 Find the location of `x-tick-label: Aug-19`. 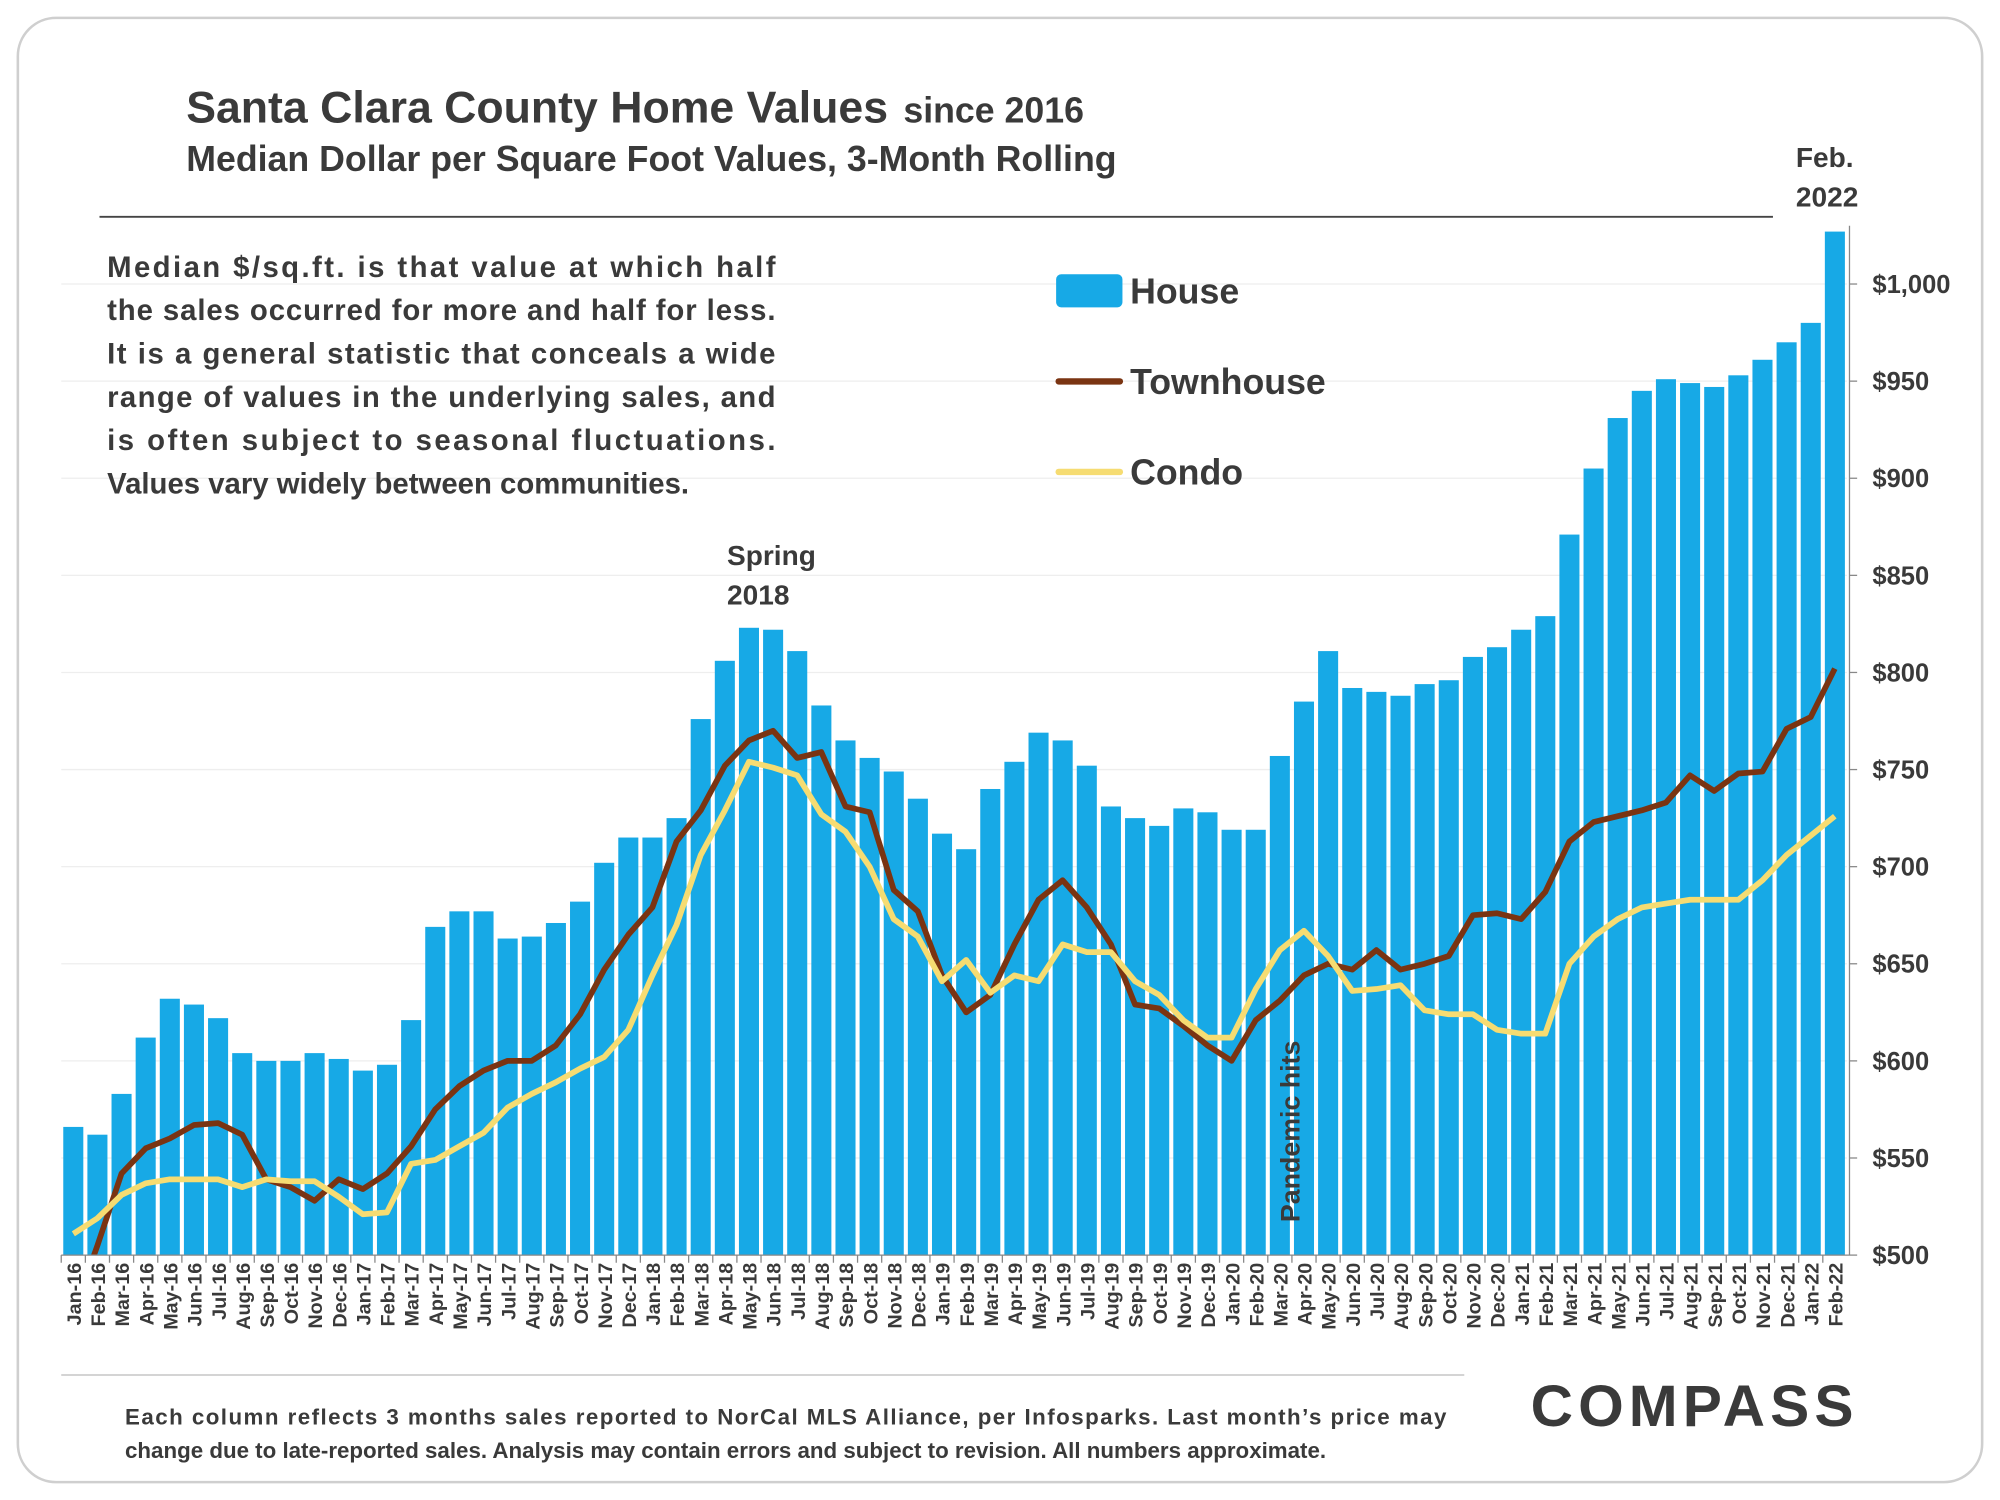

x-tick-label: Aug-19 is located at coordinates (1113, 1296).